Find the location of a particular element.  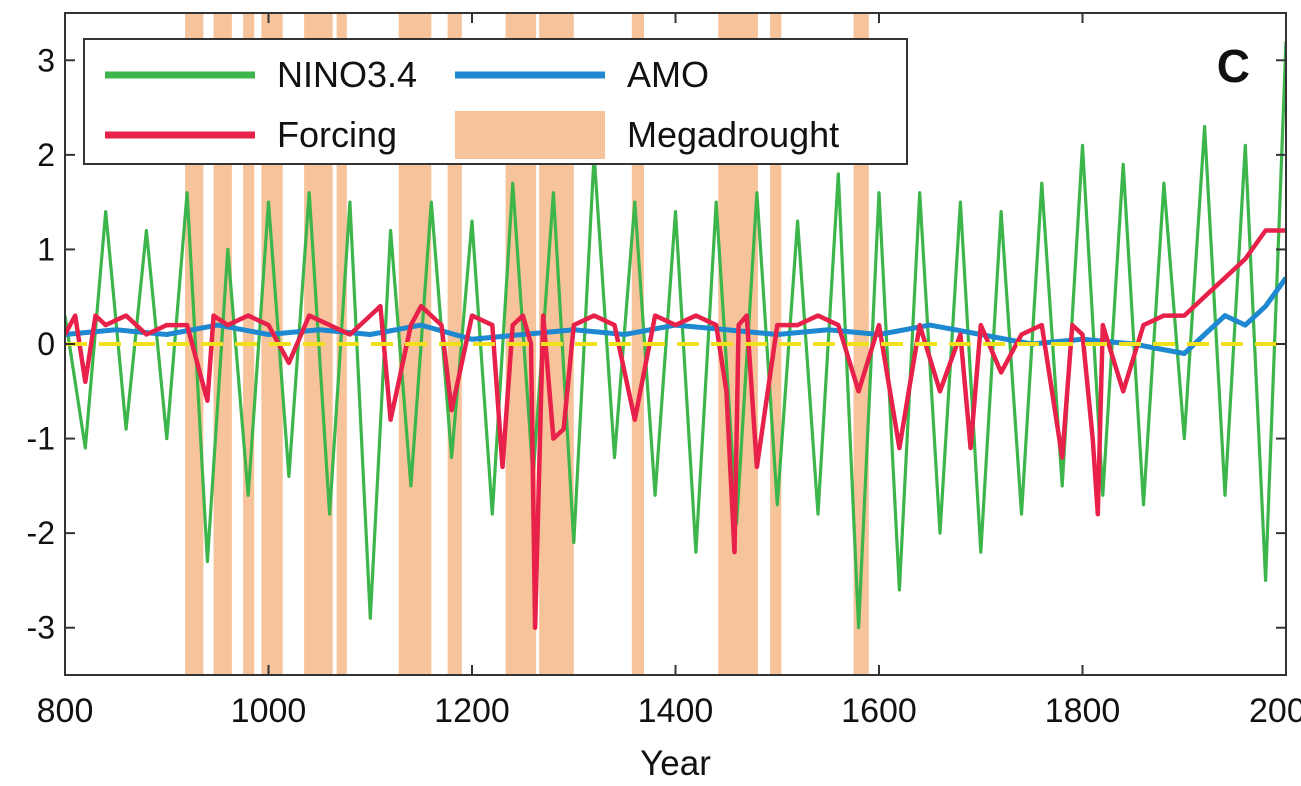

x-tick-label: 800 is located at coordinates (65, 711).